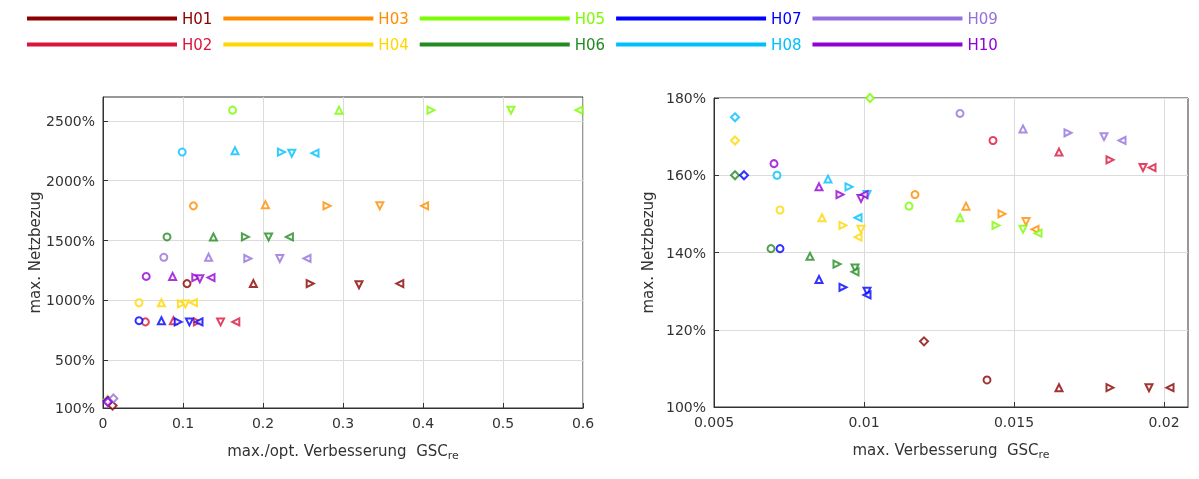 This screenshot has height=479, width=1199. What do you see at coordinates (197, 44) in the screenshot?
I see `text: H02` at bounding box center [197, 44].